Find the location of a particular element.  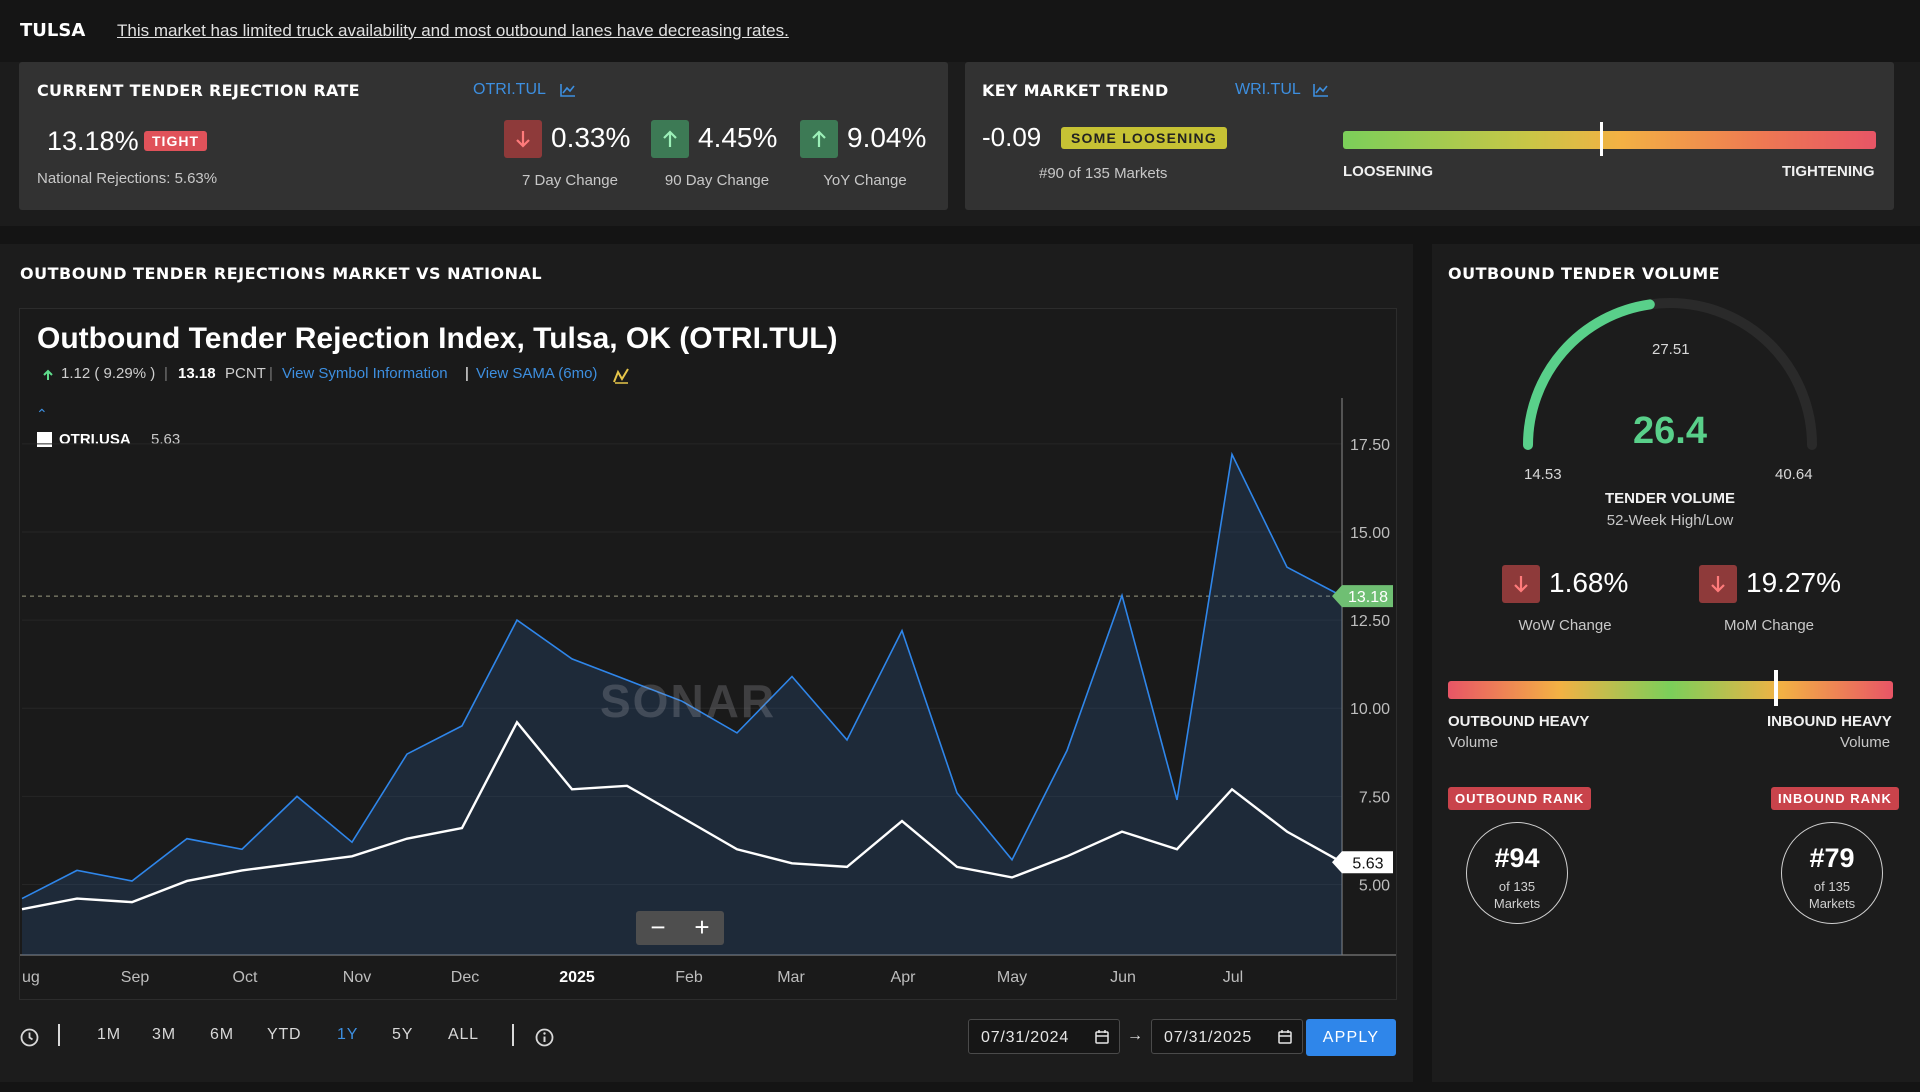

tender-volume-value: 26.4 is located at coordinates (1670, 431).